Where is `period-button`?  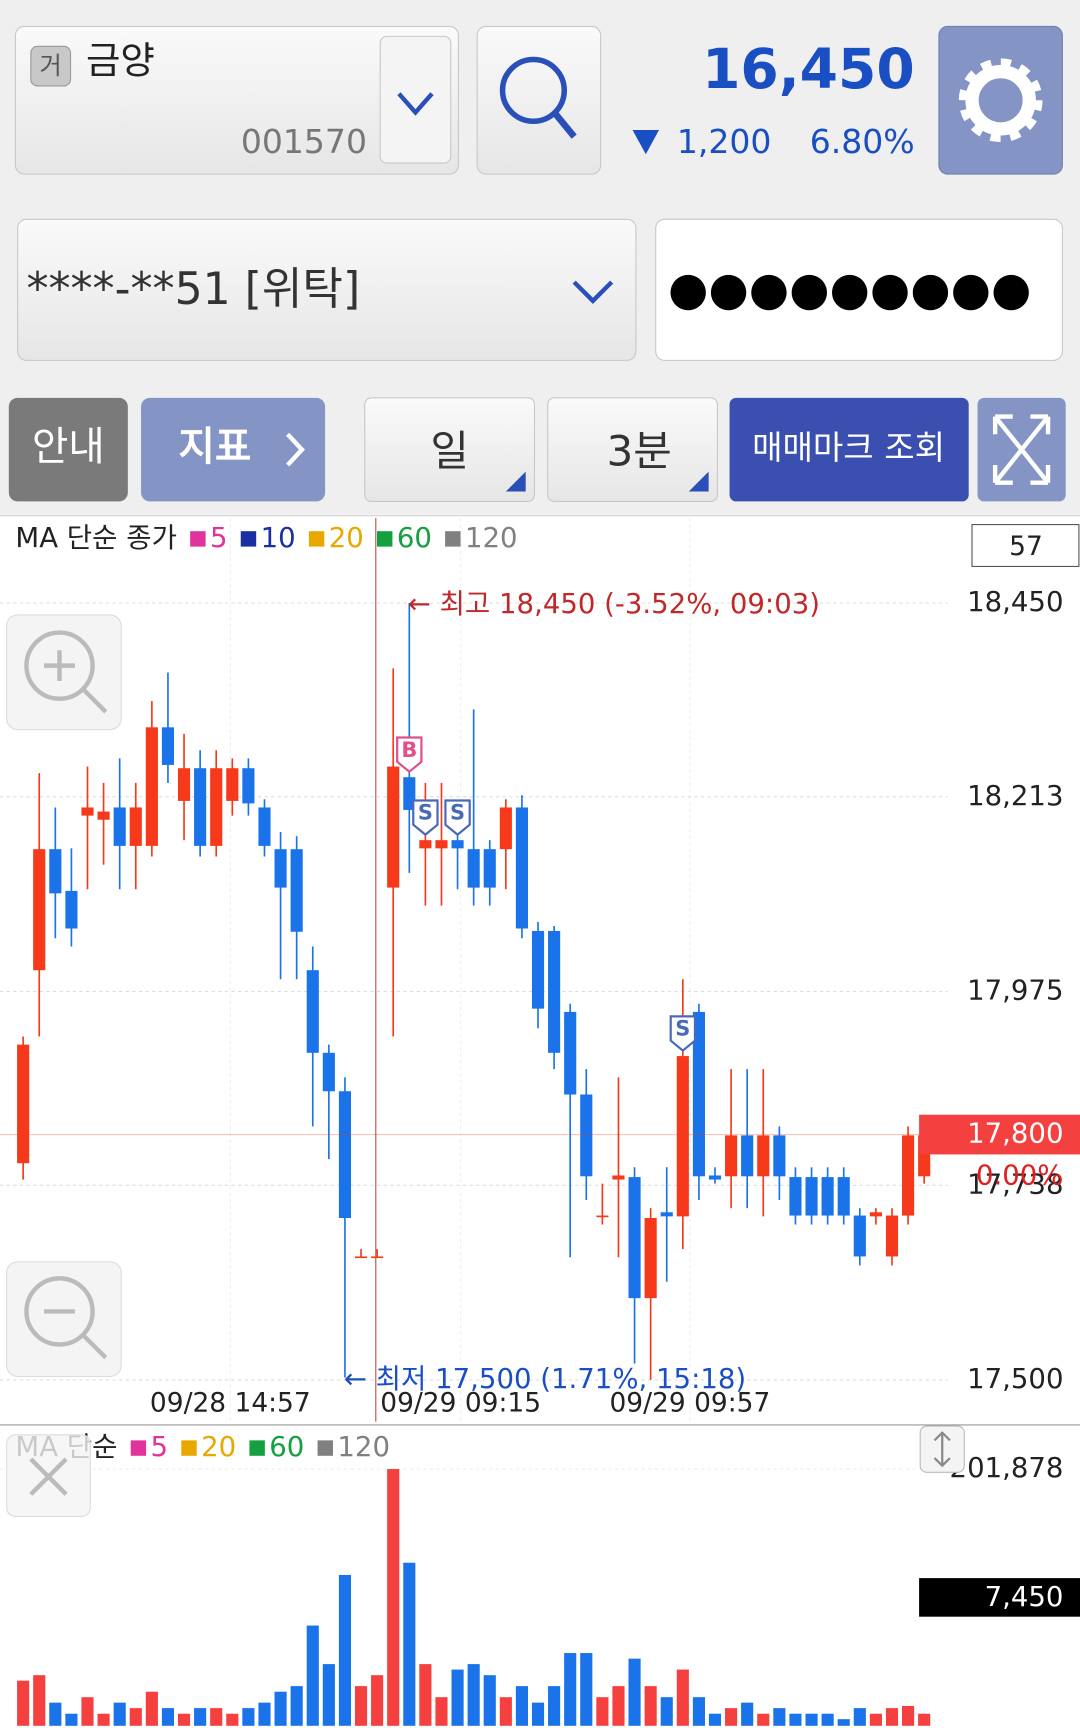
period-button is located at coordinates (450, 449).